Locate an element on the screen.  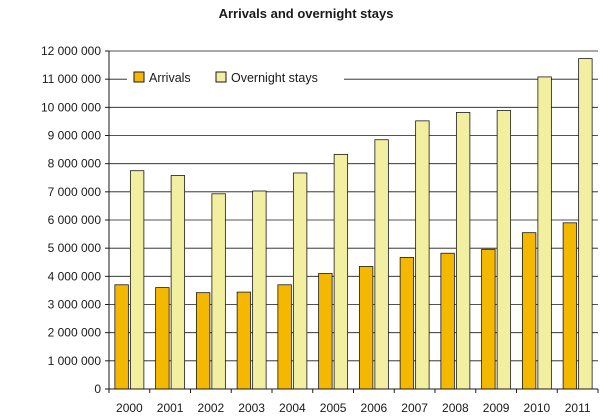
y-tick-label: 6 000 000 is located at coordinates (75, 220).